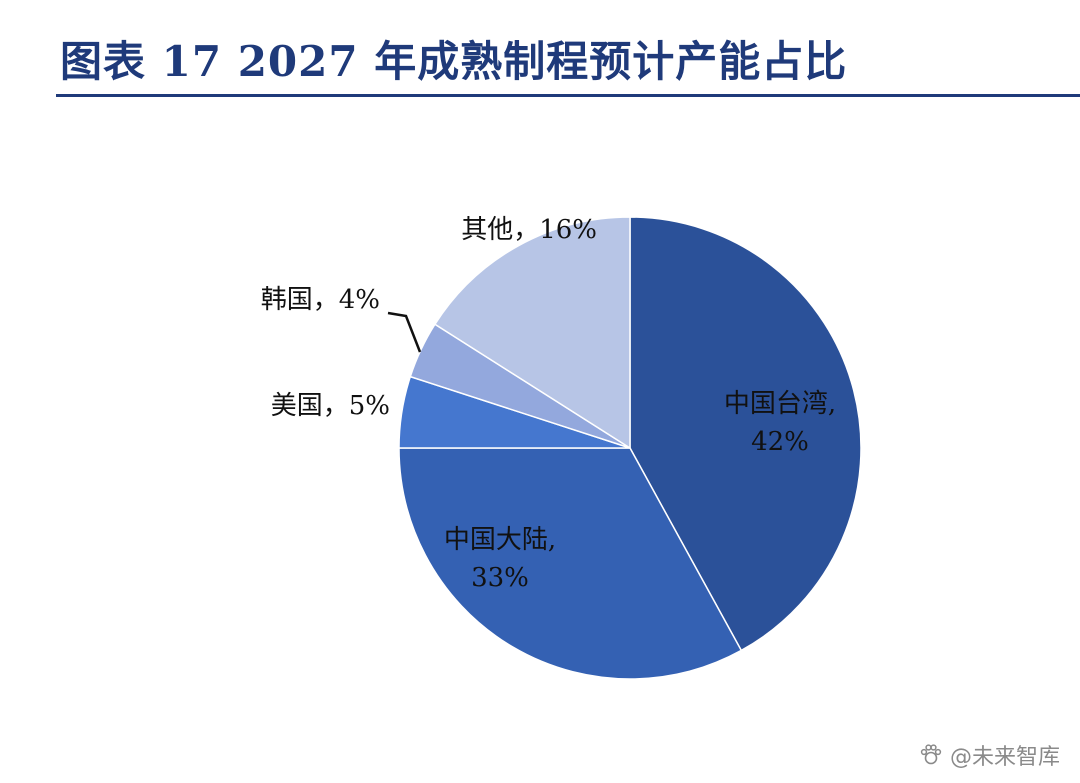  I want to click on paw-icon, so click(931, 754).